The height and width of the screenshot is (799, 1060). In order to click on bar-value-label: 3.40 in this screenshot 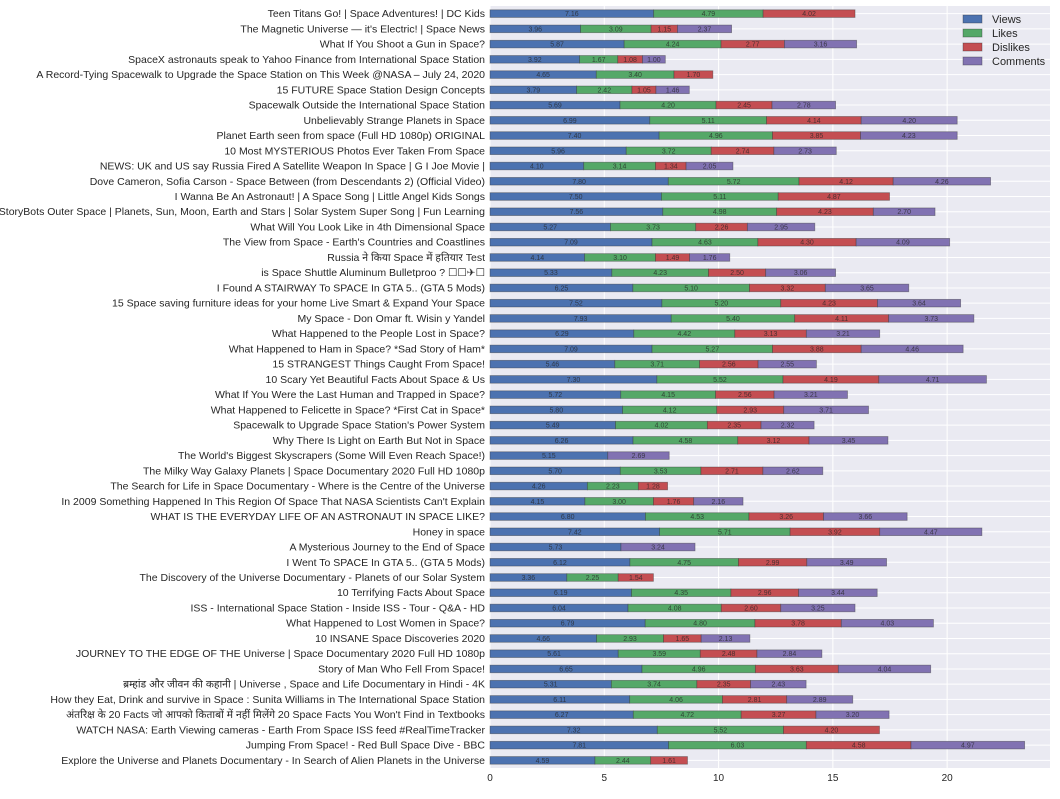, I will do `click(635, 75)`.